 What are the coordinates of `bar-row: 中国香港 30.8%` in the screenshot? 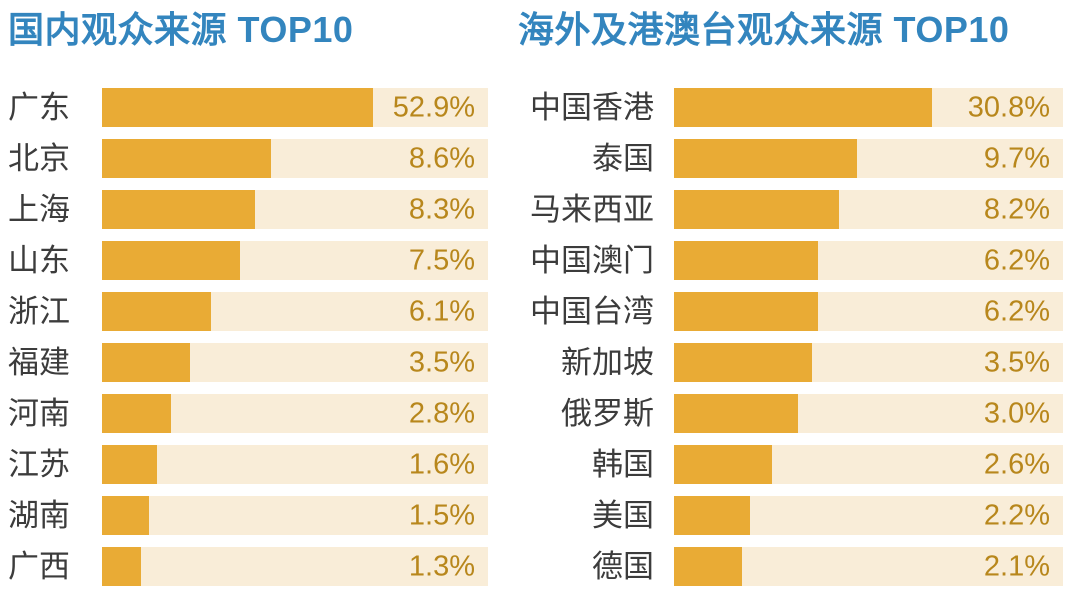 It's located at (790, 107).